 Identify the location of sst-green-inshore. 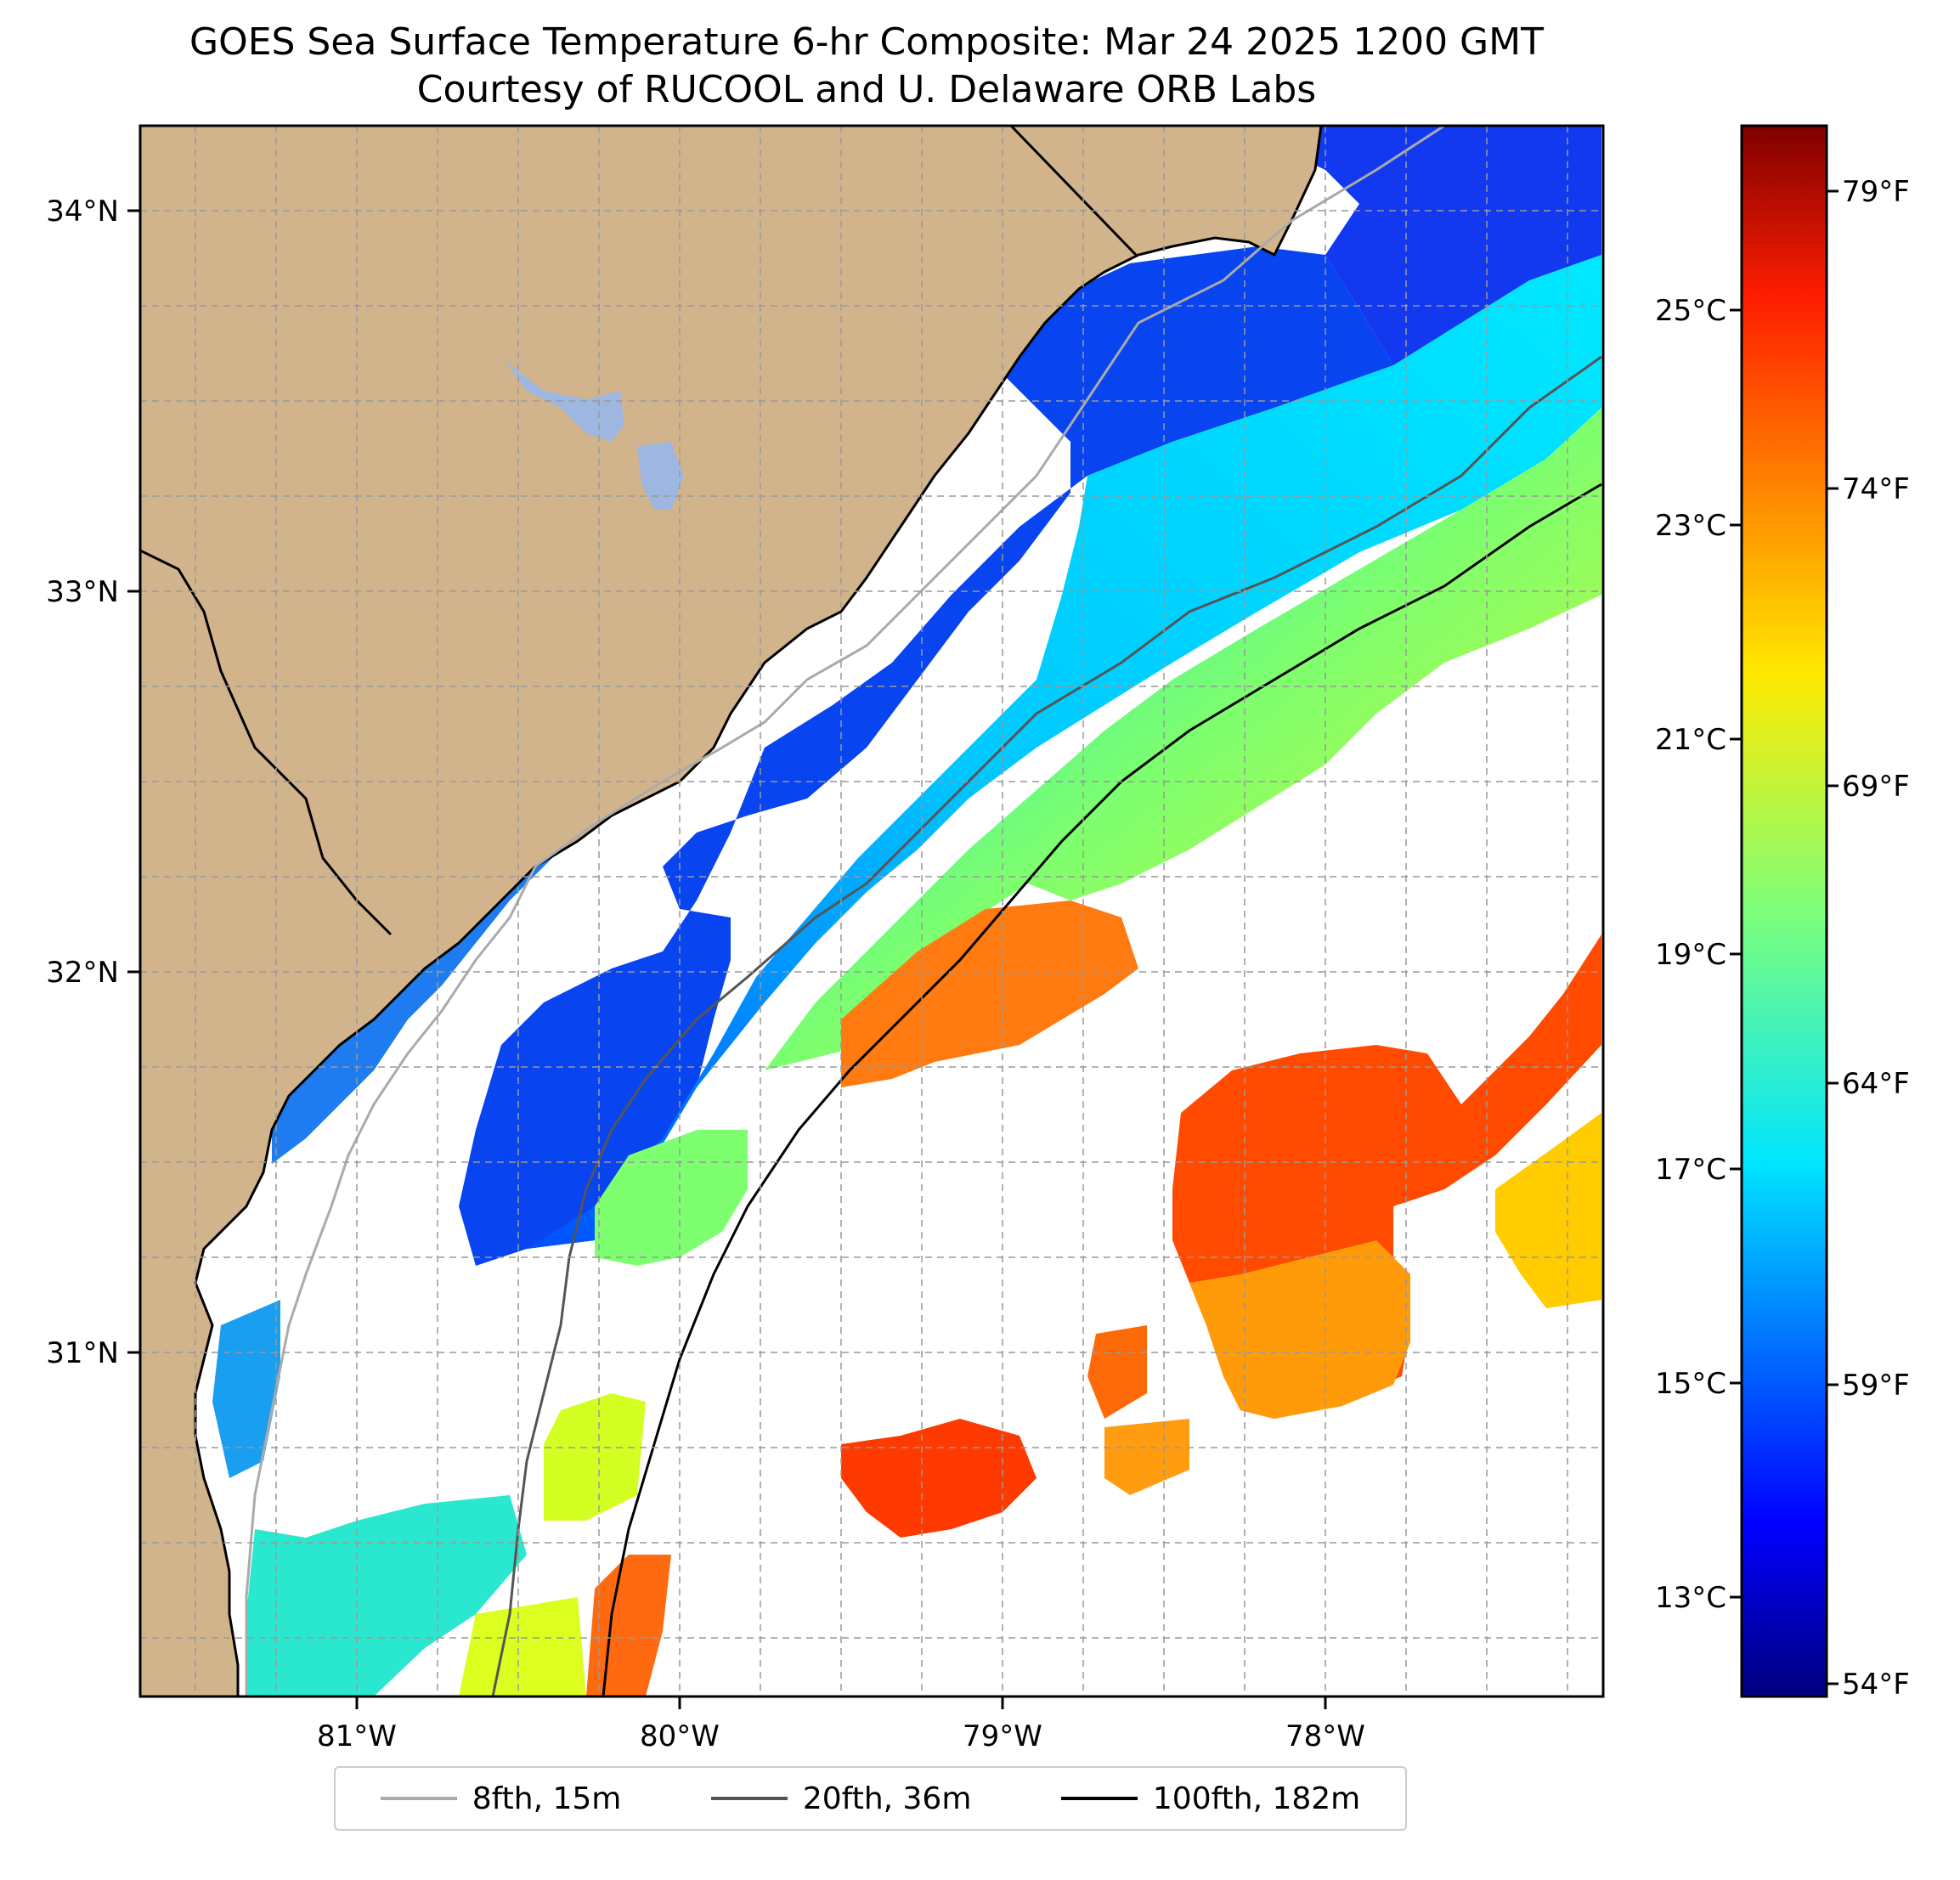
(672, 1198).